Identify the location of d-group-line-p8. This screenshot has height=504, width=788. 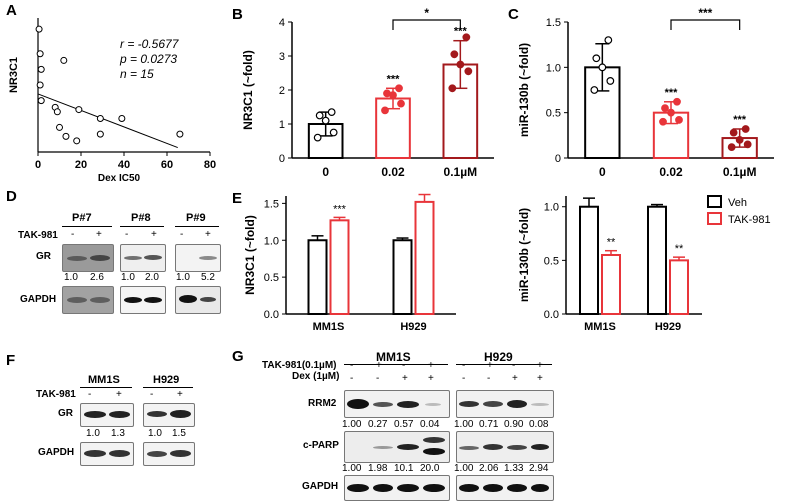
(142, 226).